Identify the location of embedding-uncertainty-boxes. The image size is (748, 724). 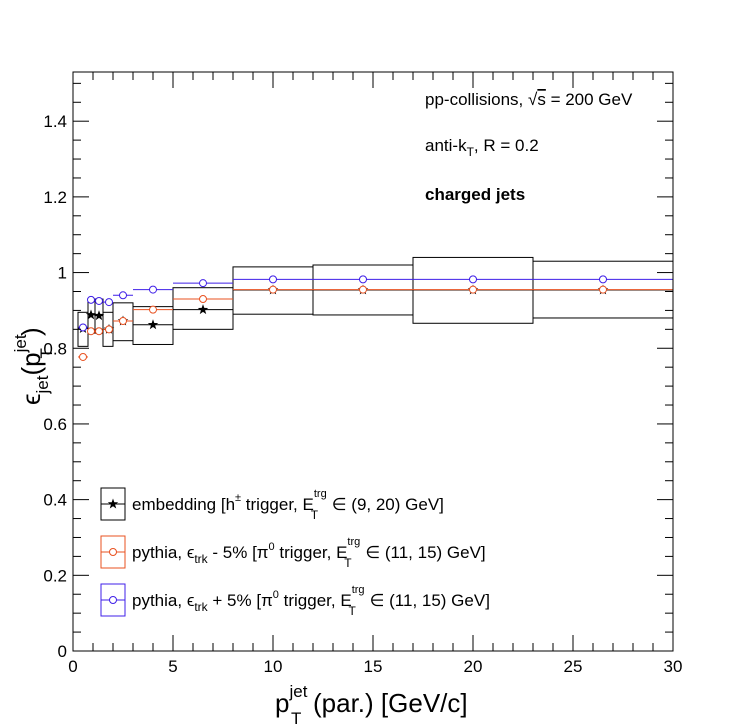
(375, 301).